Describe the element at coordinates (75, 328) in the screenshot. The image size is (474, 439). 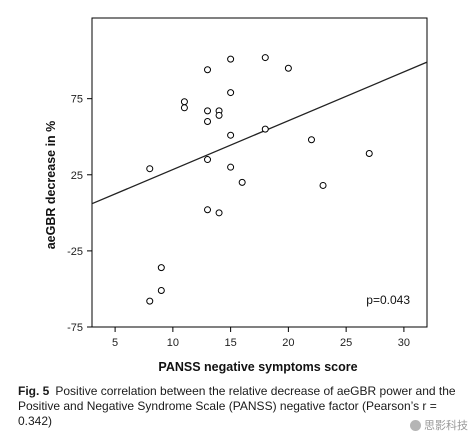
I see `y-tick-label: -75` at that location.